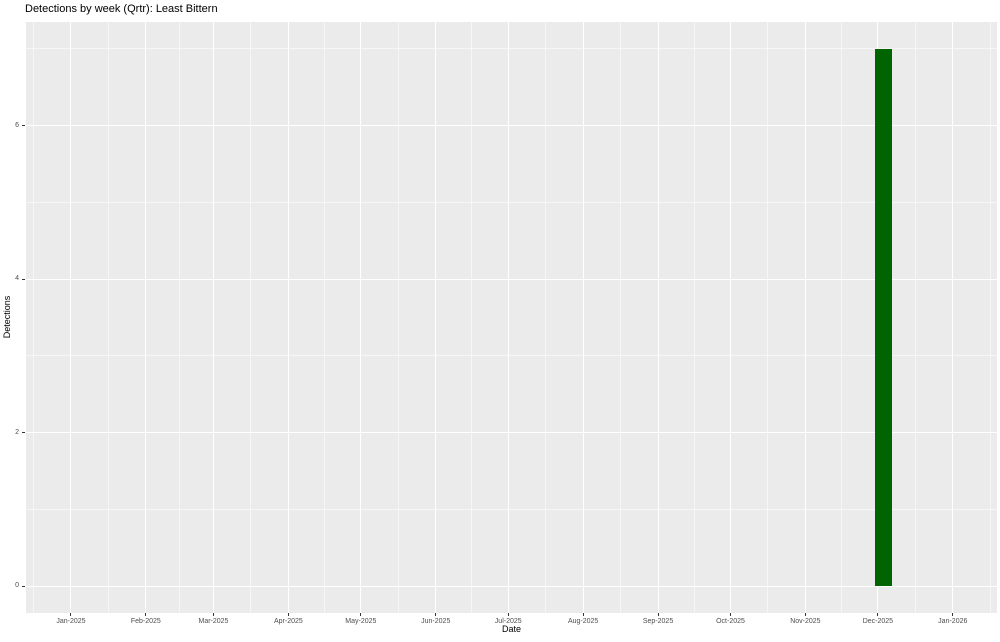  What do you see at coordinates (17, 432) in the screenshot?
I see `y-tick-label: 2` at bounding box center [17, 432].